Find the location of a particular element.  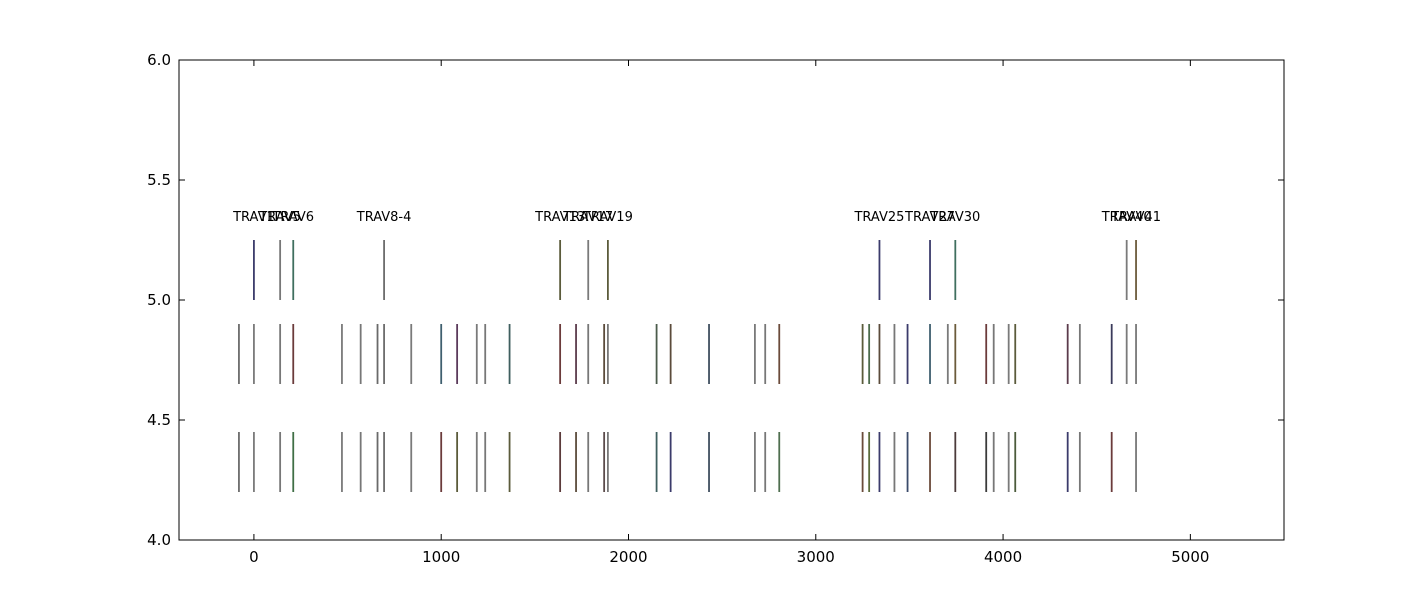

gene-label: TRAV25 is located at coordinates (878, 217).